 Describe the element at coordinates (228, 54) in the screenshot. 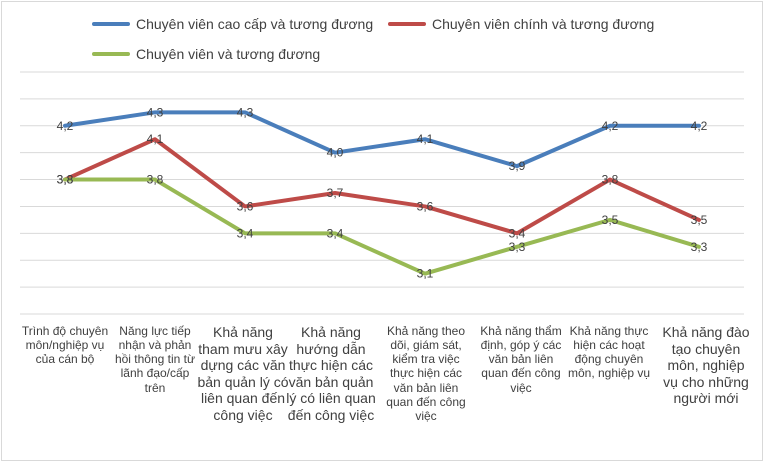

I see `legend-label-series-3: Chuyên viên và tương đương` at that location.